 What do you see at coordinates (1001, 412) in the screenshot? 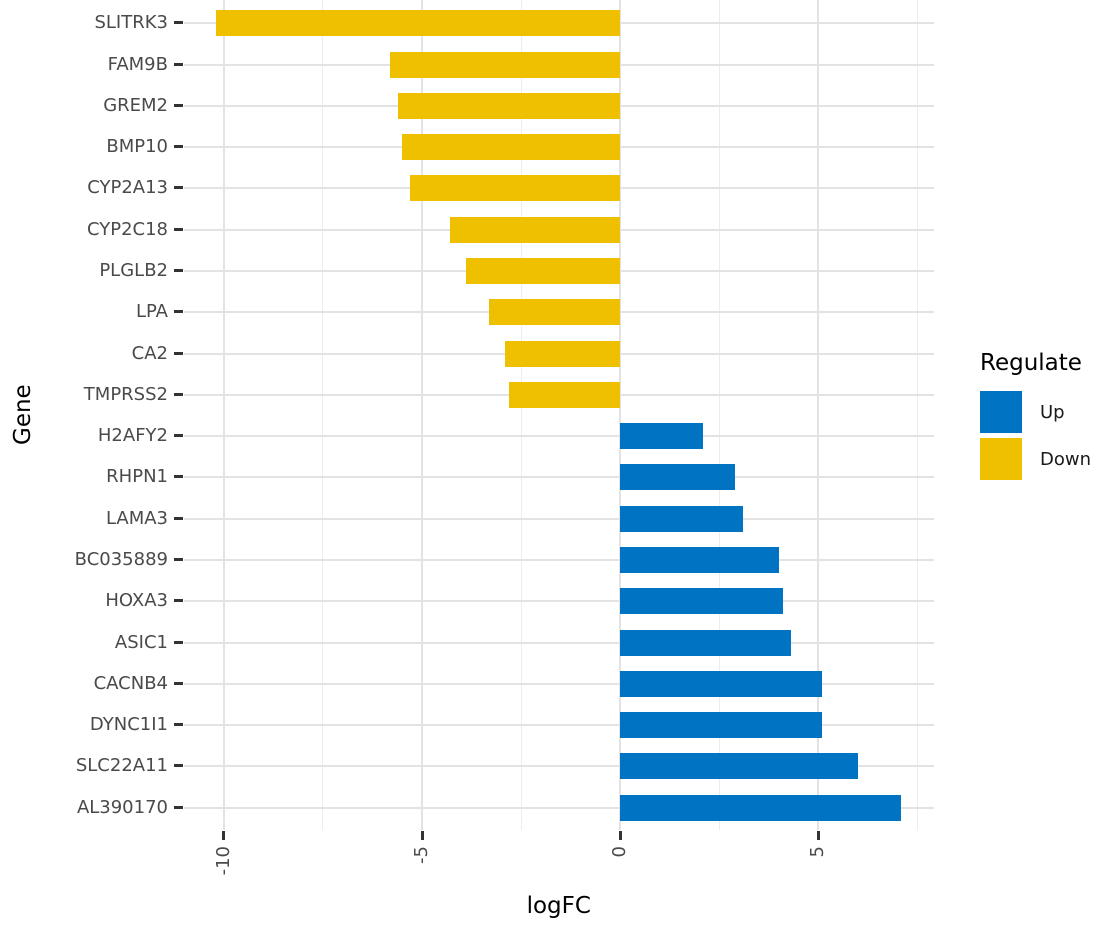
I see `legend-swatch-up` at bounding box center [1001, 412].